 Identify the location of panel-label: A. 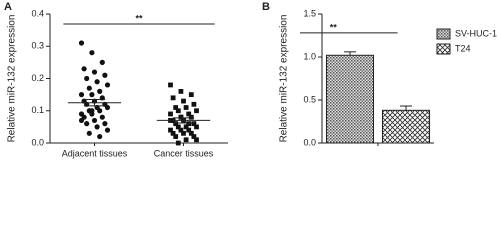
(8, 7).